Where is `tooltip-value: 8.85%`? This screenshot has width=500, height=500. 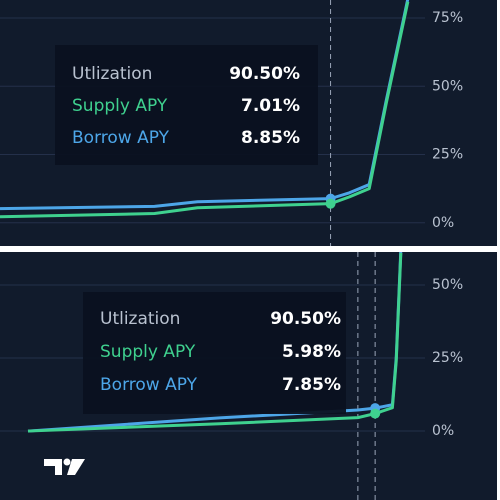
tooltip-value: 8.85% is located at coordinates (270, 138).